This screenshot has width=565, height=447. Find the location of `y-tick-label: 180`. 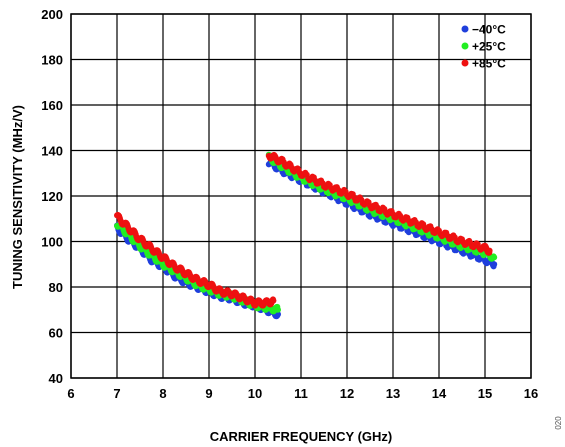

y-tick-label: 180 is located at coordinates (52, 60).